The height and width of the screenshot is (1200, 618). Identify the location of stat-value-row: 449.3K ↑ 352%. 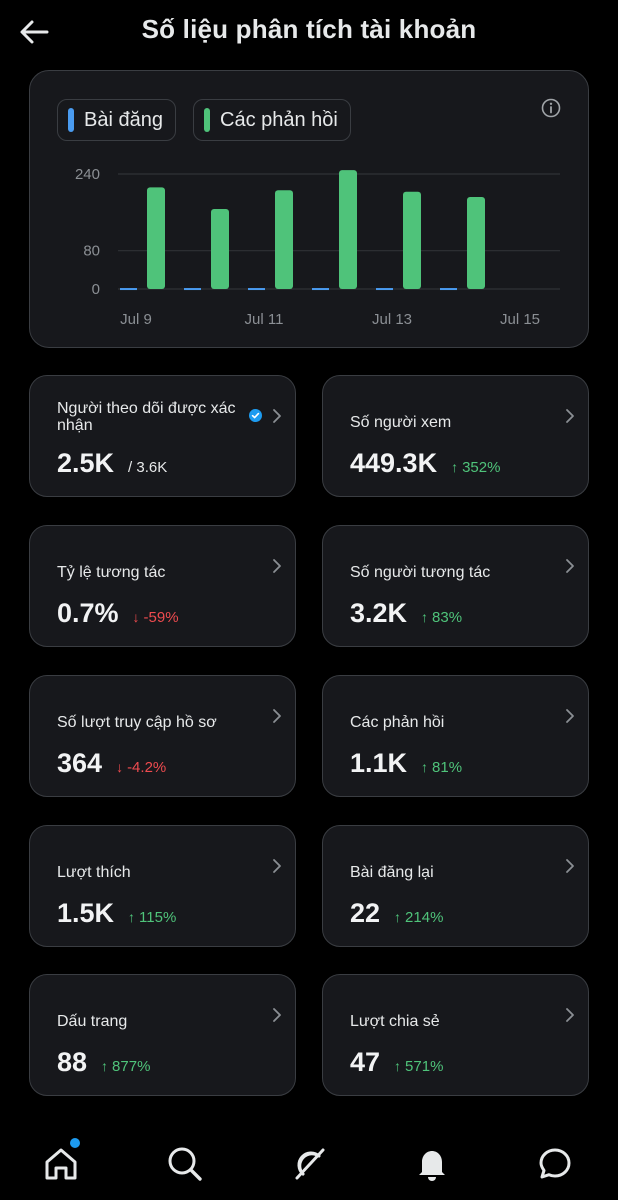
(425, 463).